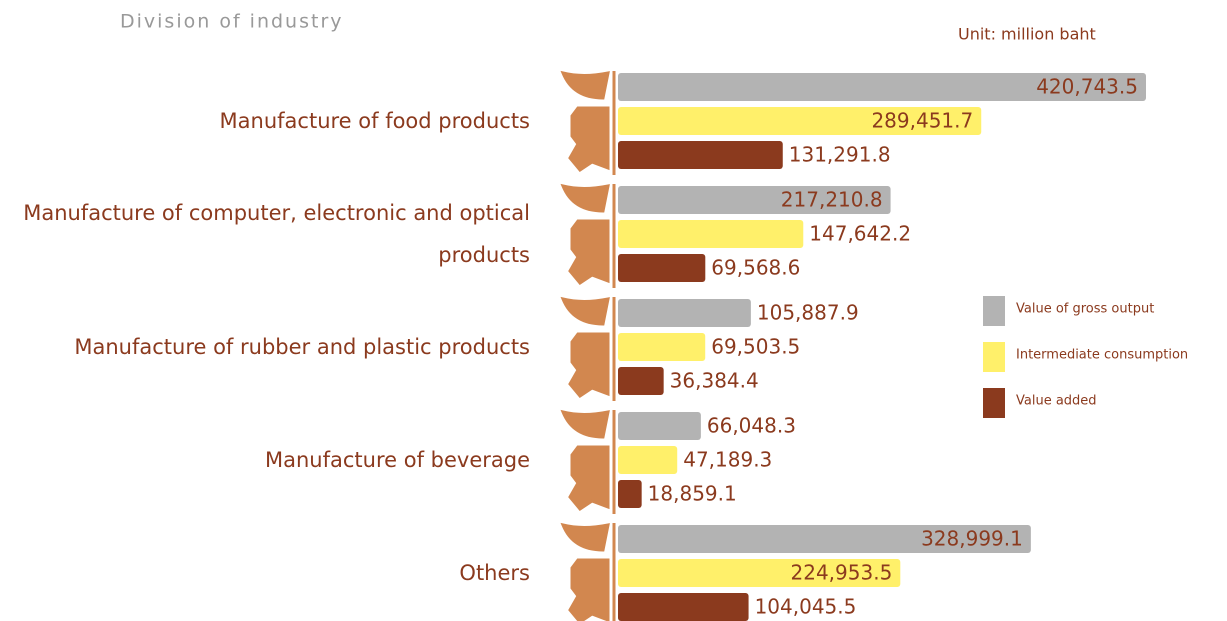 The image size is (1227, 621). I want to click on value-label: 69,503.5, so click(755, 347).